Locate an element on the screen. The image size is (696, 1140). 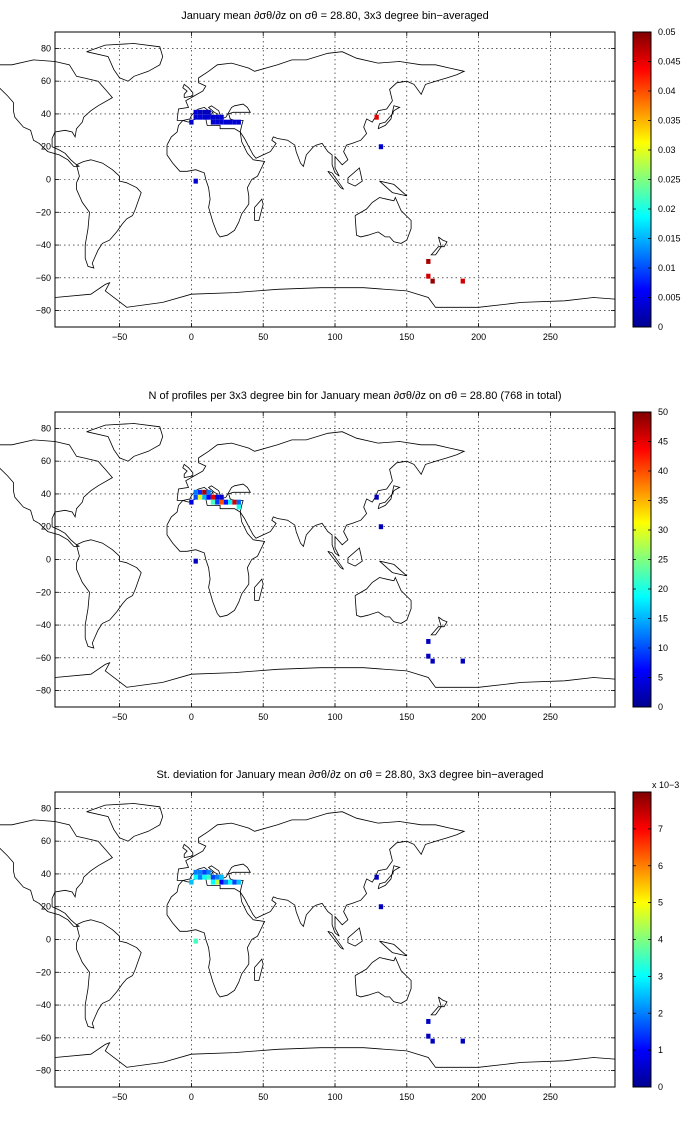
colorbar-tick-label: 0.04 is located at coordinates (667, 91).